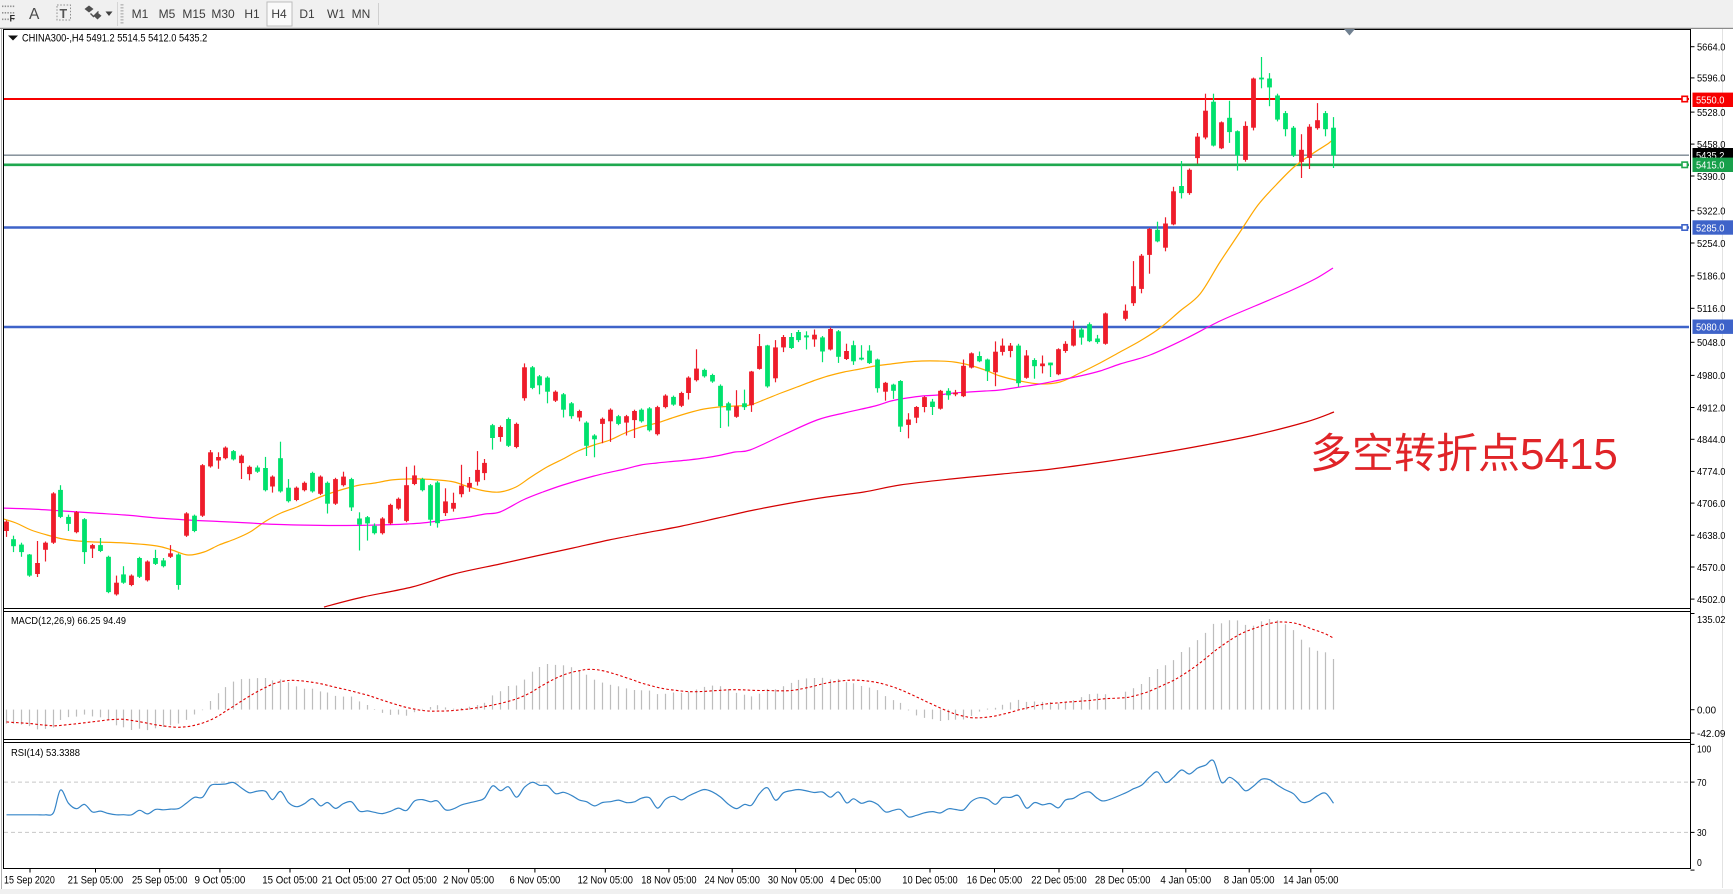 This screenshot has height=894, width=1733. What do you see at coordinates (1711, 600) in the screenshot?
I see `svg-text: 4502.0` at bounding box center [1711, 600].